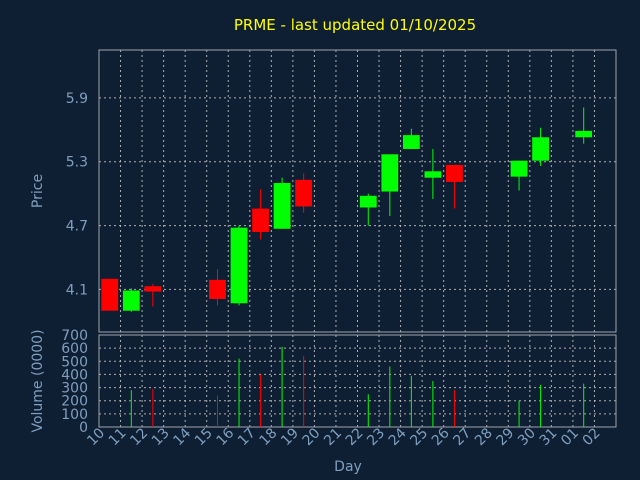  I want to click on day-tick-label: 23, so click(376, 437).